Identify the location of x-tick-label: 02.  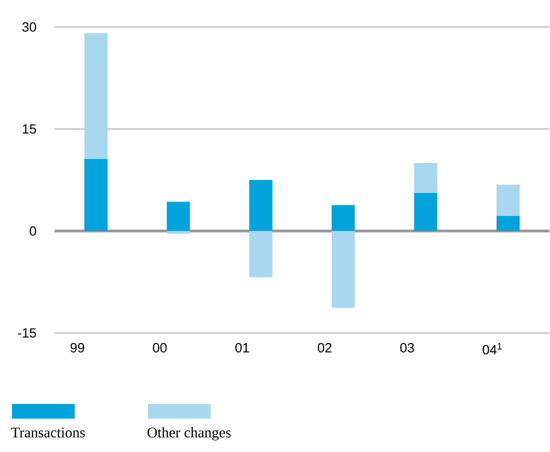
(325, 347).